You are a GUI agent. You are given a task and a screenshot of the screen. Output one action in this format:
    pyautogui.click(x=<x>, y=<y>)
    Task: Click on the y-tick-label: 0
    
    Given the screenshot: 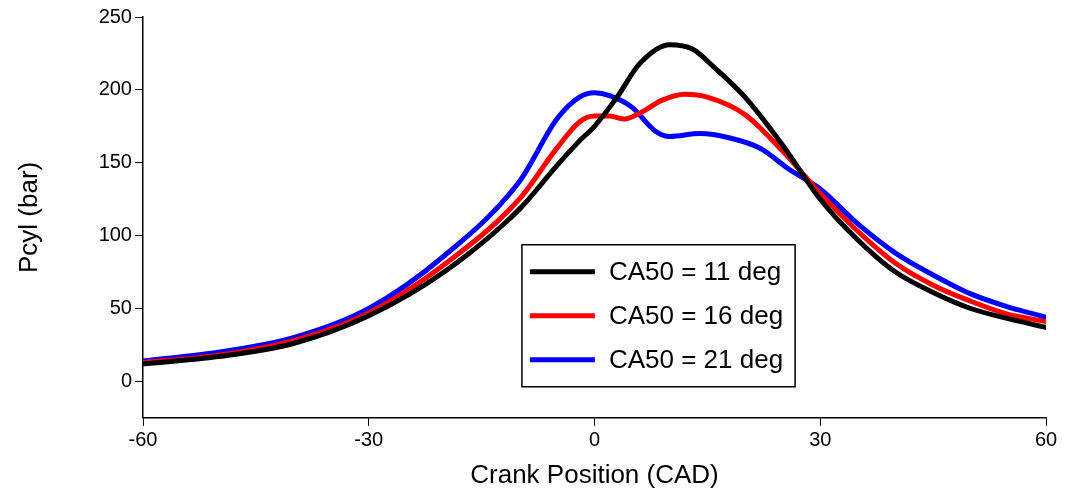 What is the action you would take?
    pyautogui.click(x=126, y=379)
    